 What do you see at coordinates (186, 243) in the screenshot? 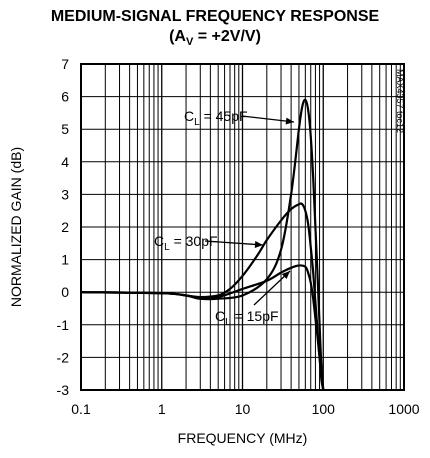
I see `curve-label-2: CL = 30pF` at bounding box center [186, 243].